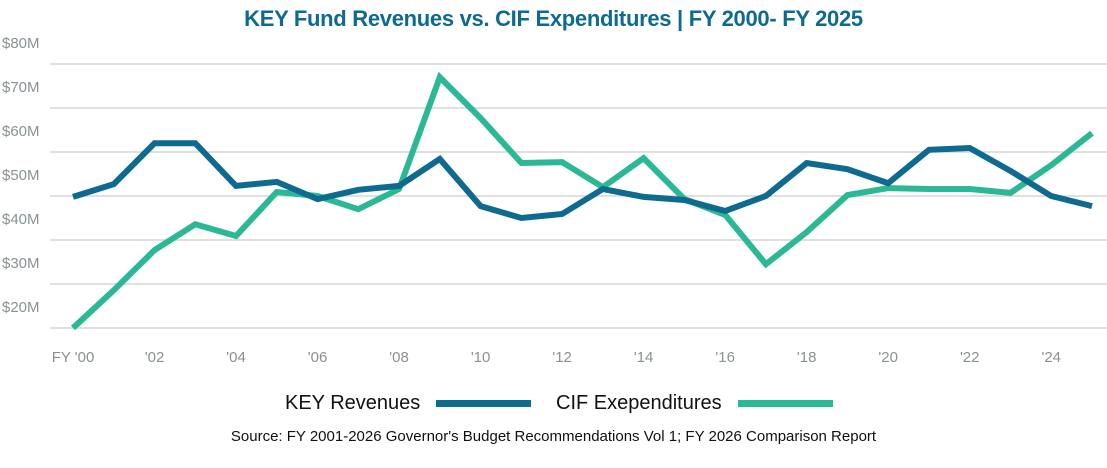 The height and width of the screenshot is (468, 1107). What do you see at coordinates (484, 403) in the screenshot?
I see `legend-swatch-key-revenues` at bounding box center [484, 403].